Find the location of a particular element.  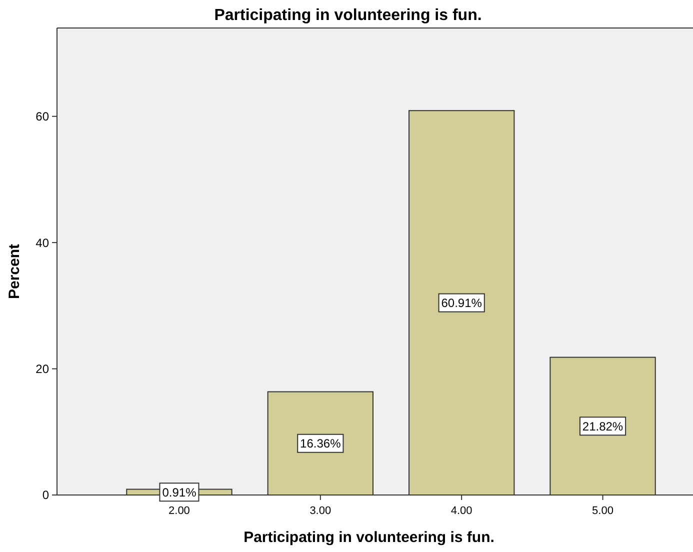

y-tick-label: 0 is located at coordinates (46, 495).